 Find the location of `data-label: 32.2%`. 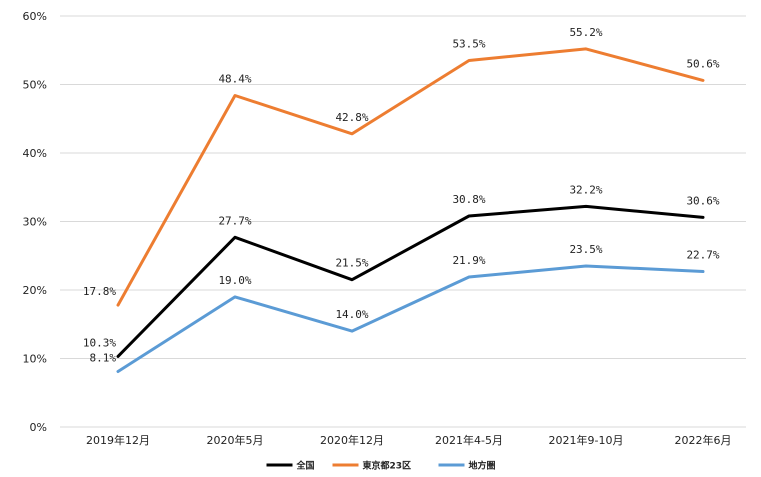

data-label: 32.2% is located at coordinates (585, 189).